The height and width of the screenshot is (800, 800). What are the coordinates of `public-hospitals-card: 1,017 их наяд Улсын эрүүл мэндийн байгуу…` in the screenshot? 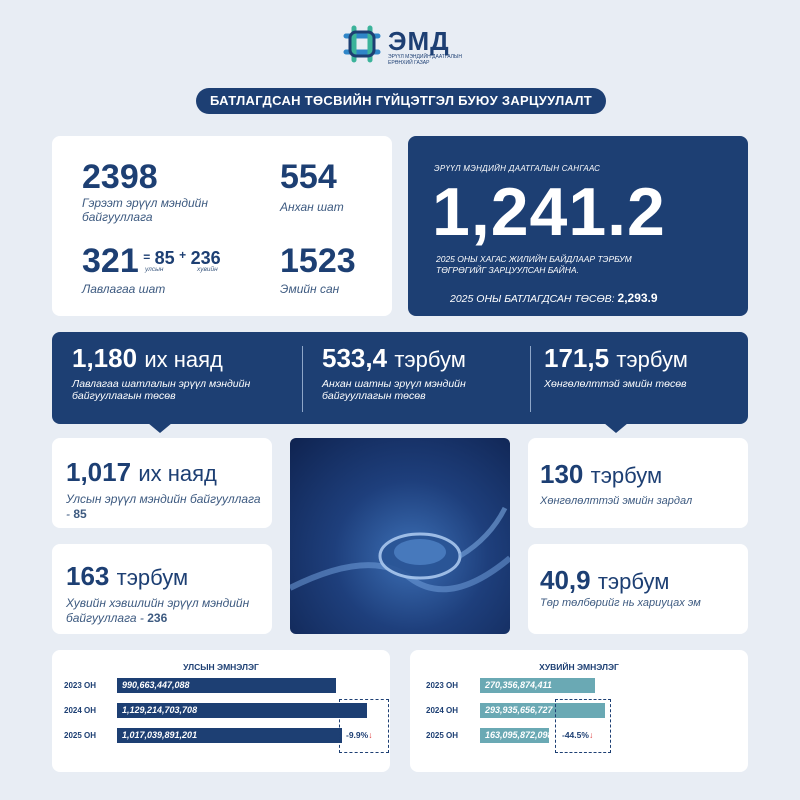 It's located at (162, 483).